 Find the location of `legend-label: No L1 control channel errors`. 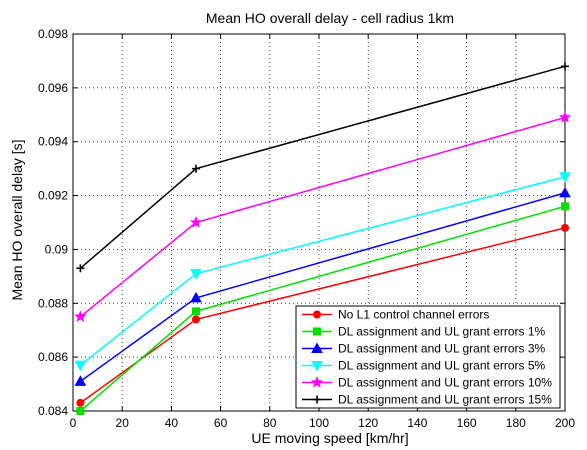

legend-label: No L1 control channel errors is located at coordinates (413, 315).